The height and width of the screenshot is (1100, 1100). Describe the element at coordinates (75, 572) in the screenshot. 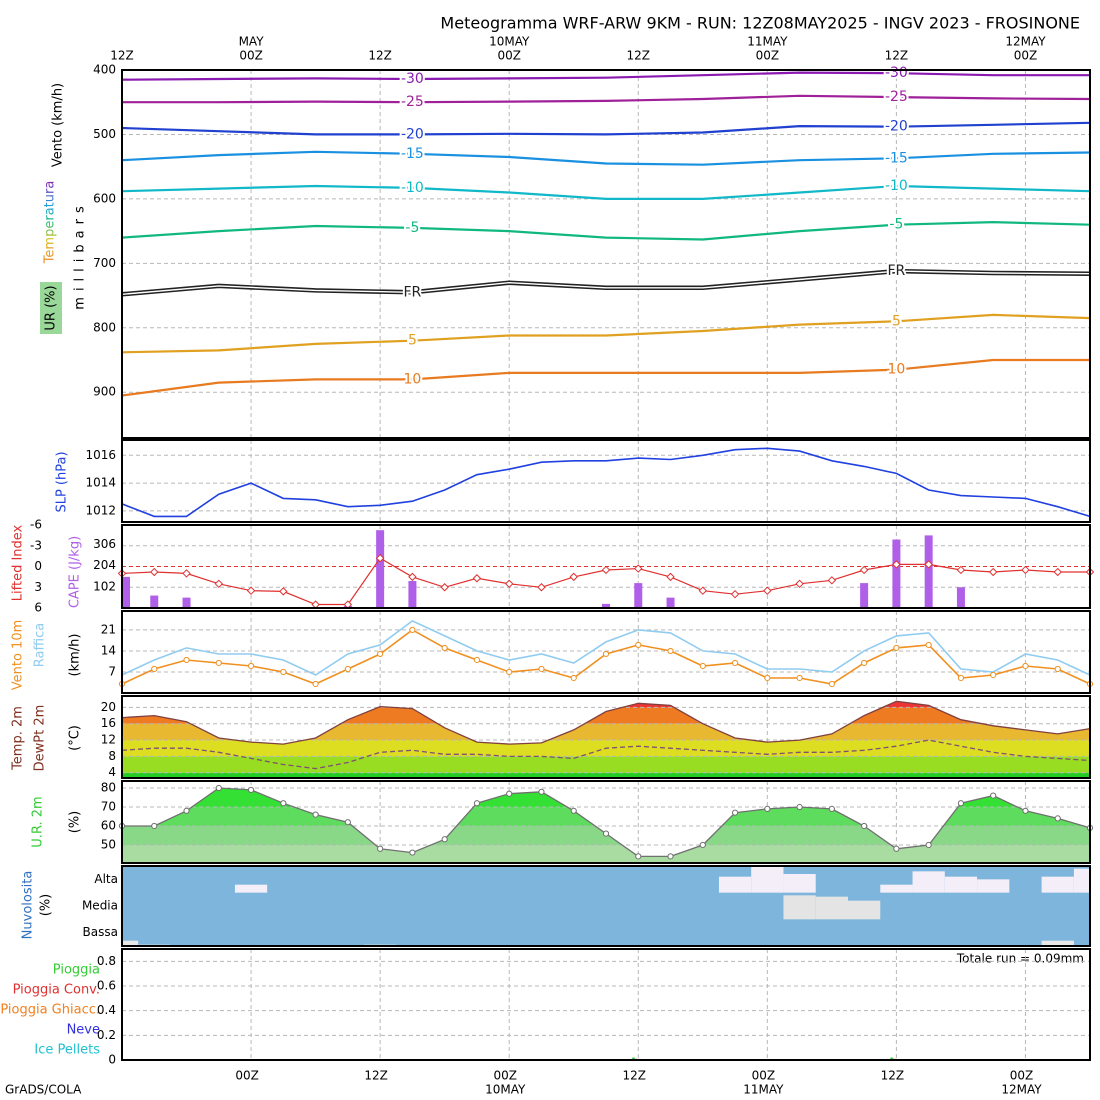

I see `axis-label: CAPE (J/kg)` at that location.